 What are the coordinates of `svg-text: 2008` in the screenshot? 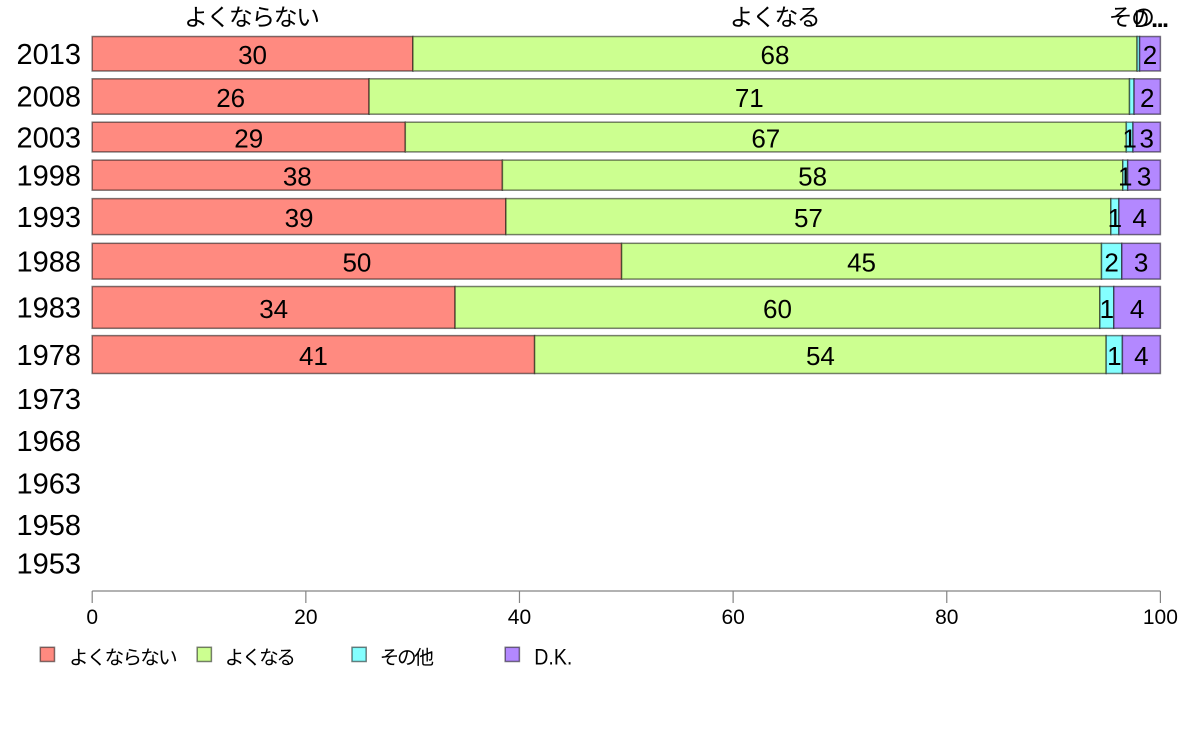 It's located at (48, 98).